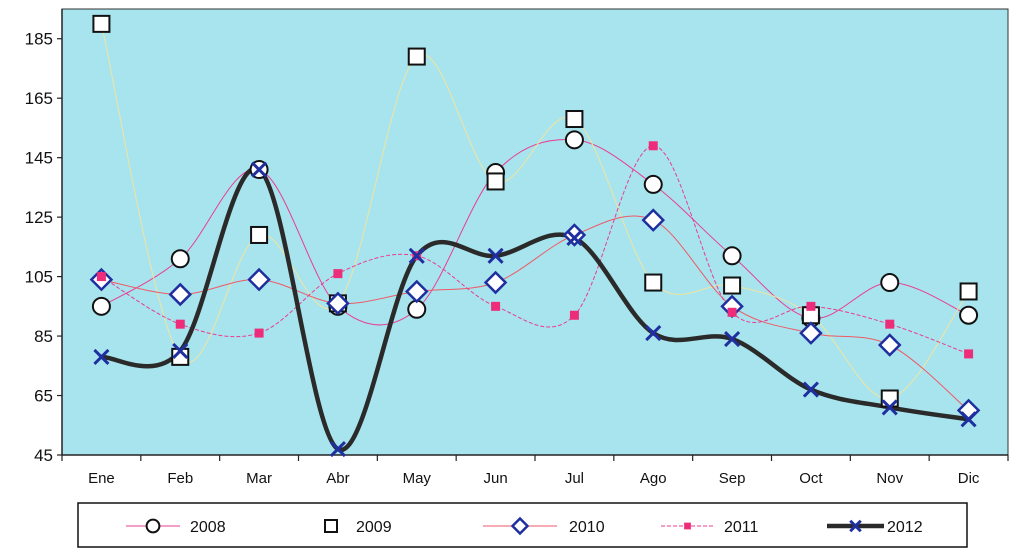  Describe the element at coordinates (889, 345) in the screenshot. I see `point-2010-Nov` at that location.